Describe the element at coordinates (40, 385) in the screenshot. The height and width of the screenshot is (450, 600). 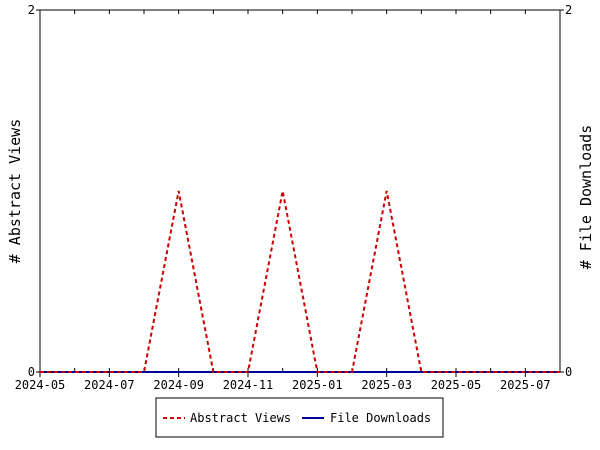
I see `x-tick-label-2024-05: 2024-05` at that location.